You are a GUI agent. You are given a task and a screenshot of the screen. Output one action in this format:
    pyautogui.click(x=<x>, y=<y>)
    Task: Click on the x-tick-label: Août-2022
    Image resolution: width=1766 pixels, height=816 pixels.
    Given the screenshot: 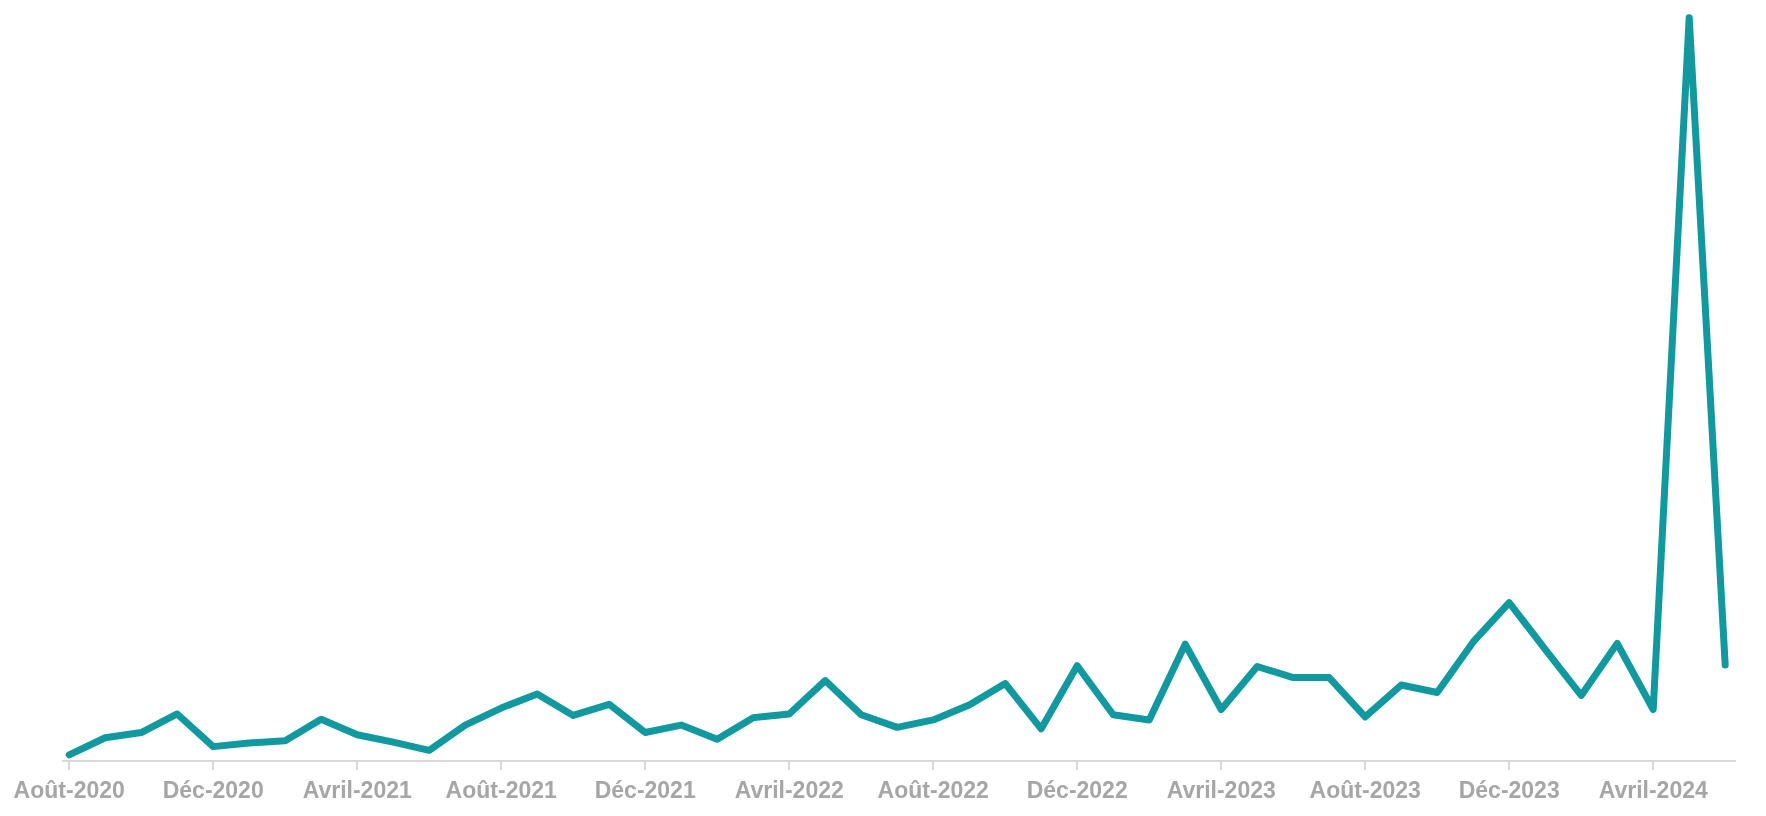 What is the action you would take?
    pyautogui.click(x=933, y=789)
    